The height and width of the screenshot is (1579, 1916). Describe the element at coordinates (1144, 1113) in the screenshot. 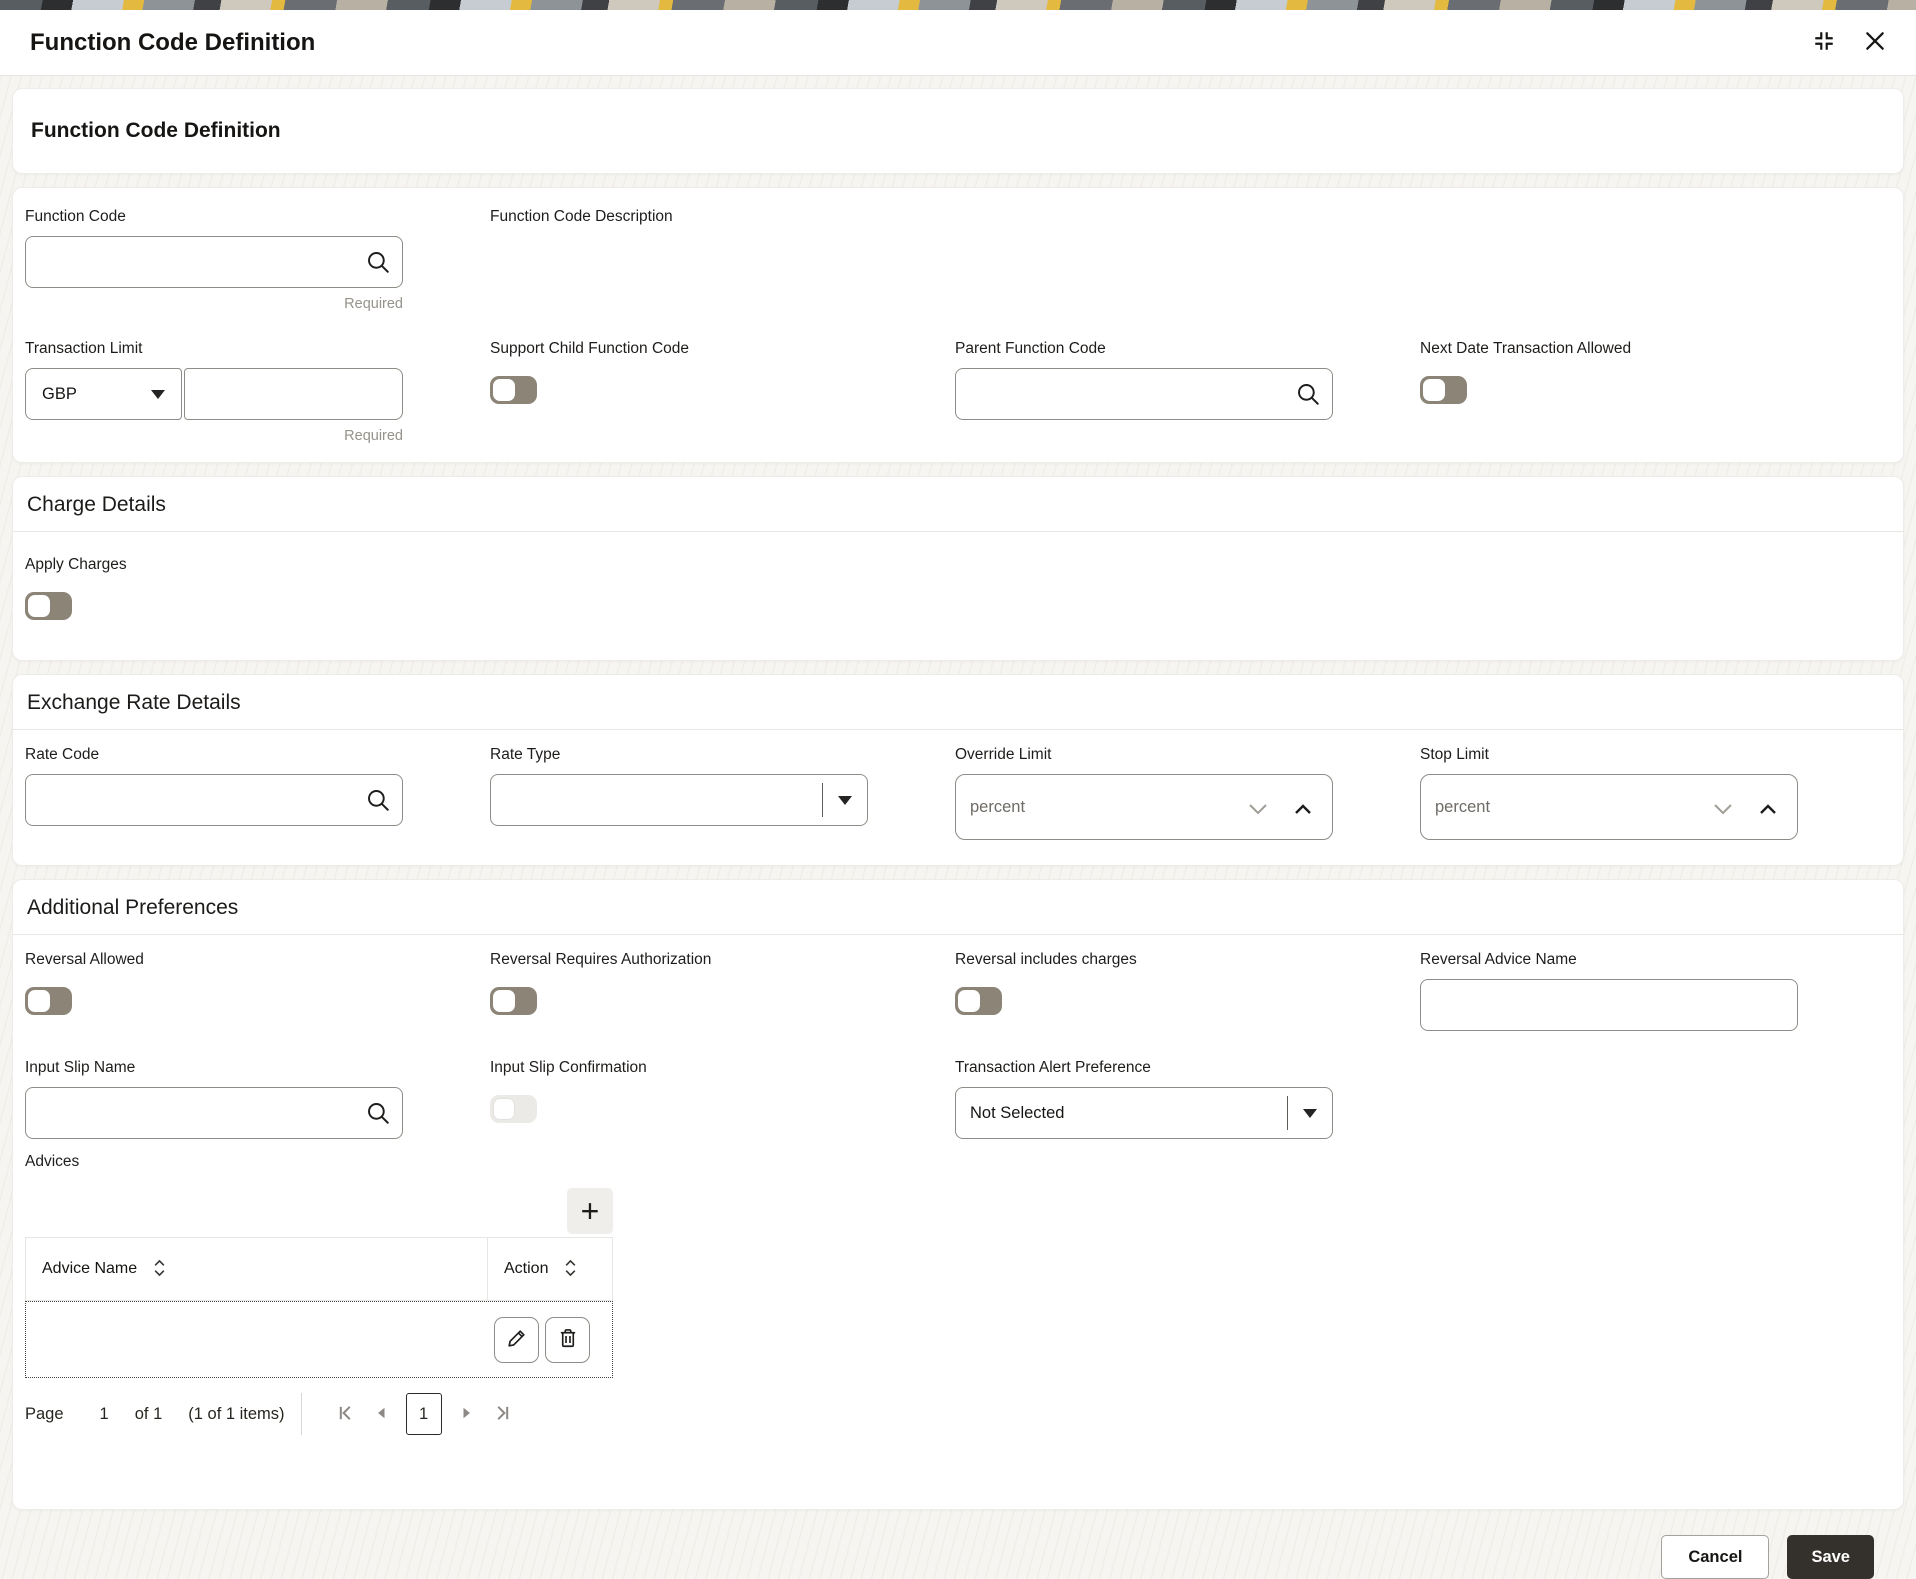

I see `transaction-alert-preference-select: Not Selected` at that location.